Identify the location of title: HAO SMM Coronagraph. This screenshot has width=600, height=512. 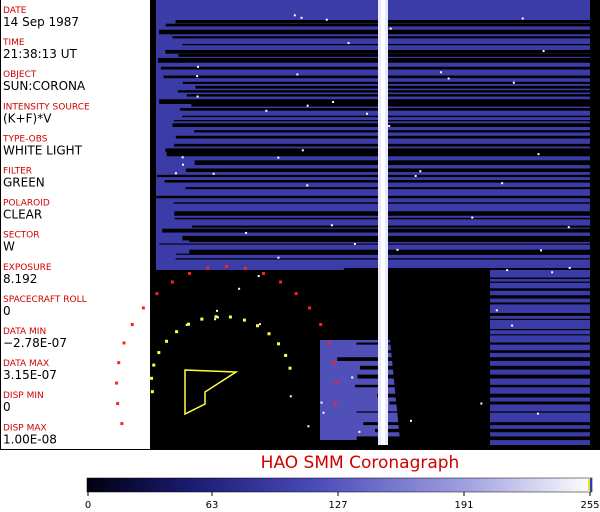
(360, 463).